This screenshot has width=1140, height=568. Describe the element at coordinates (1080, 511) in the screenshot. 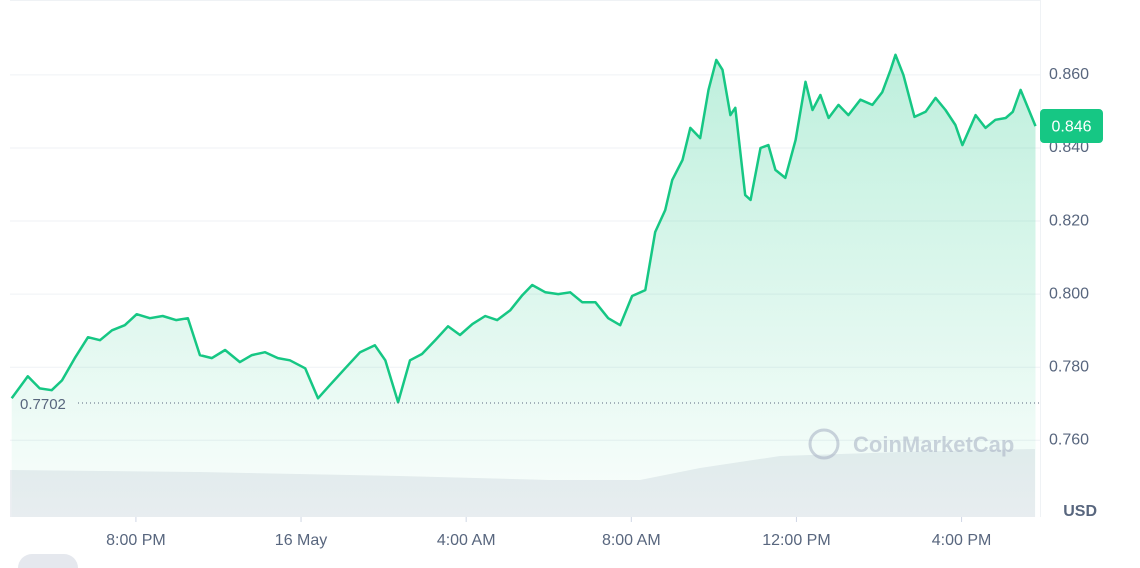

I see `y-axis-label: USD` at that location.